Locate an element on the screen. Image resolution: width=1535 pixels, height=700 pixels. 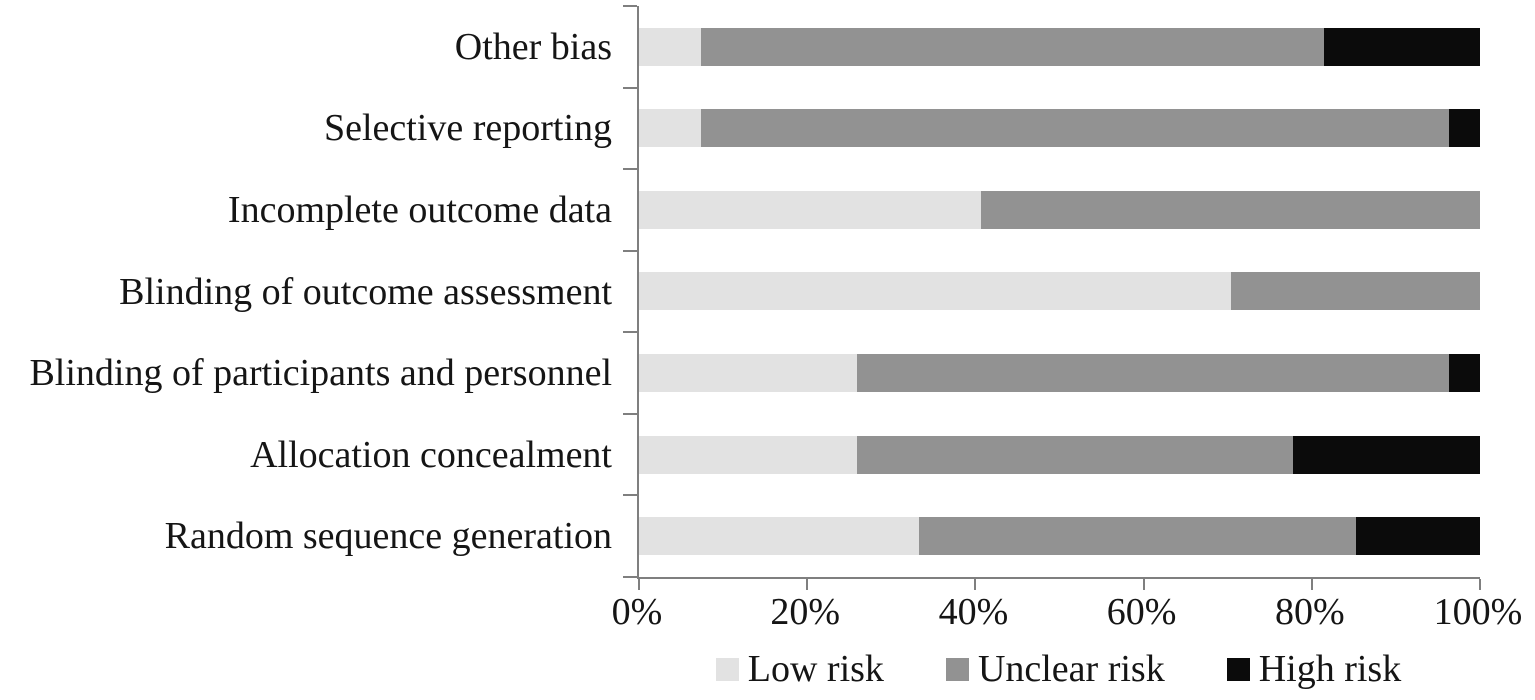
legend-item-unclear-risk: Unclear risk is located at coordinates (1055, 669).